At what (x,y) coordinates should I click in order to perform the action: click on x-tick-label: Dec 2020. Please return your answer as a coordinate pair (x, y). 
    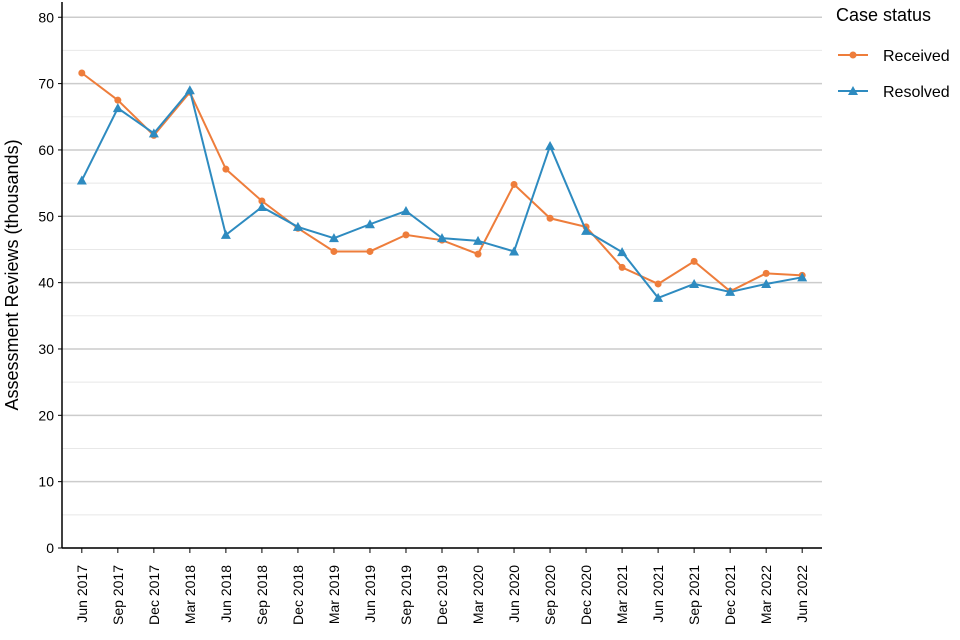
    Looking at the image, I should click on (586, 595).